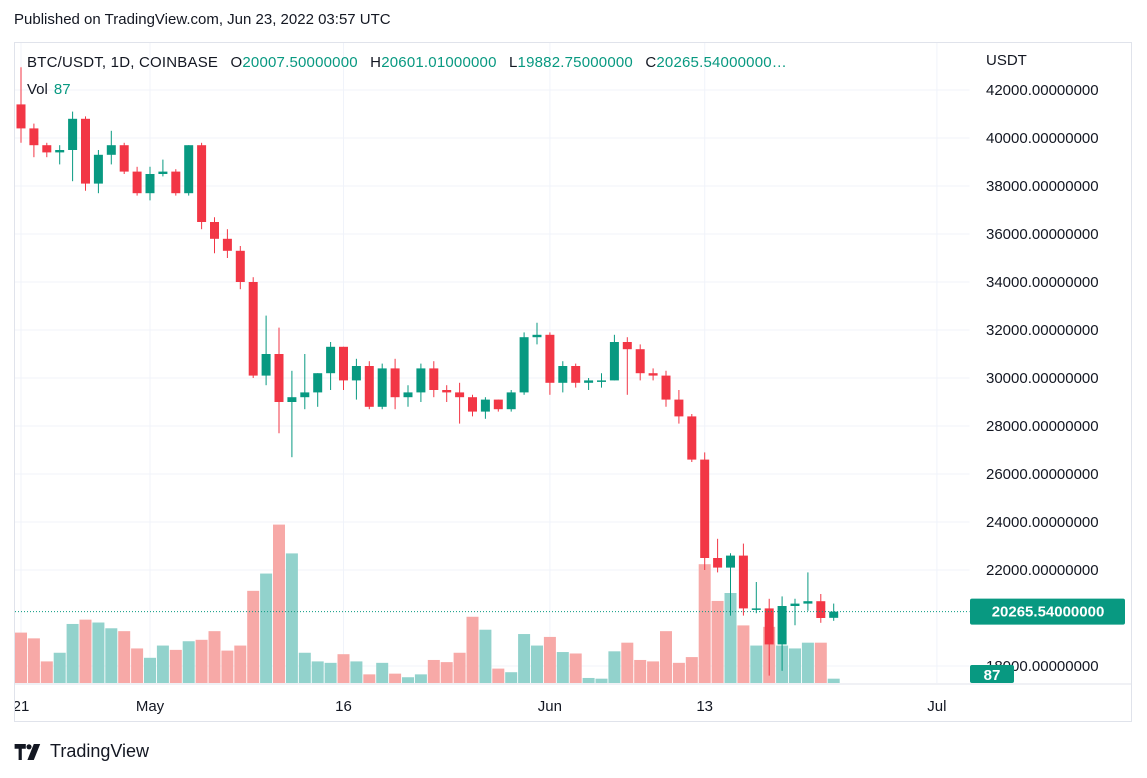 This screenshot has height=778, width=1147. What do you see at coordinates (936, 706) in the screenshot?
I see `x-tick-label: Jul` at bounding box center [936, 706].